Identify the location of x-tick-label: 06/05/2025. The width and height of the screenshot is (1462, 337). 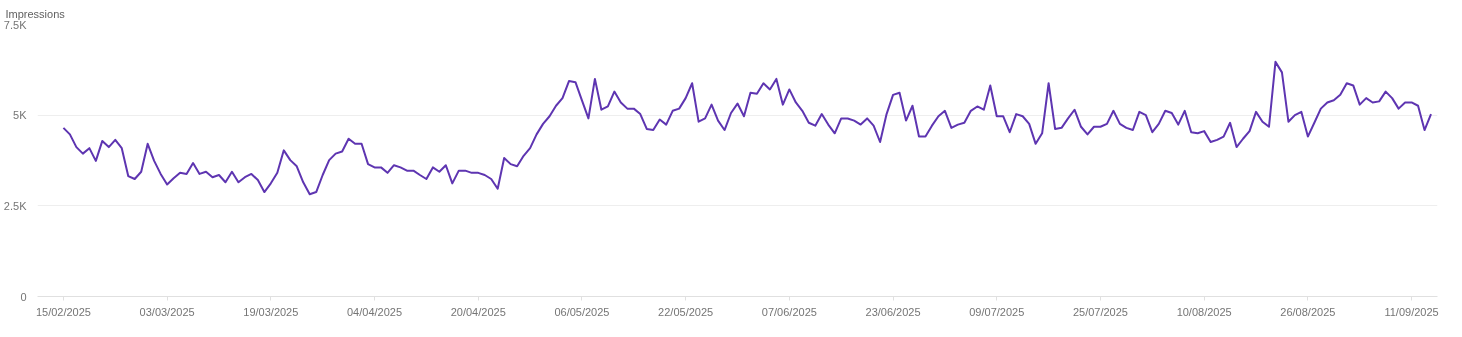
(582, 311).